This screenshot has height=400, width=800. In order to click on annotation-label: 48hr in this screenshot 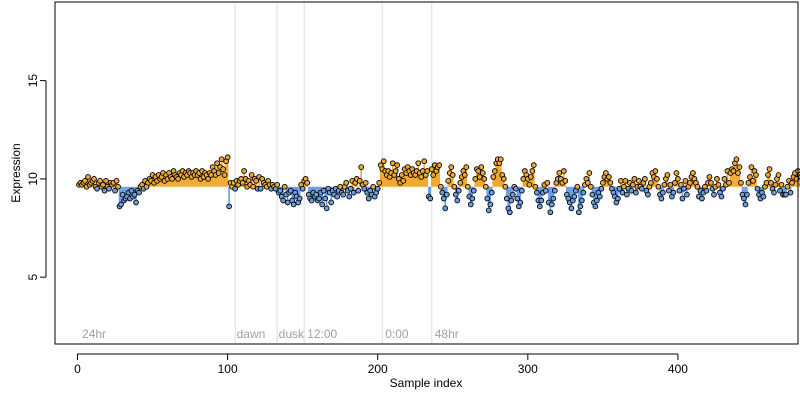, I will do `click(447, 334)`.